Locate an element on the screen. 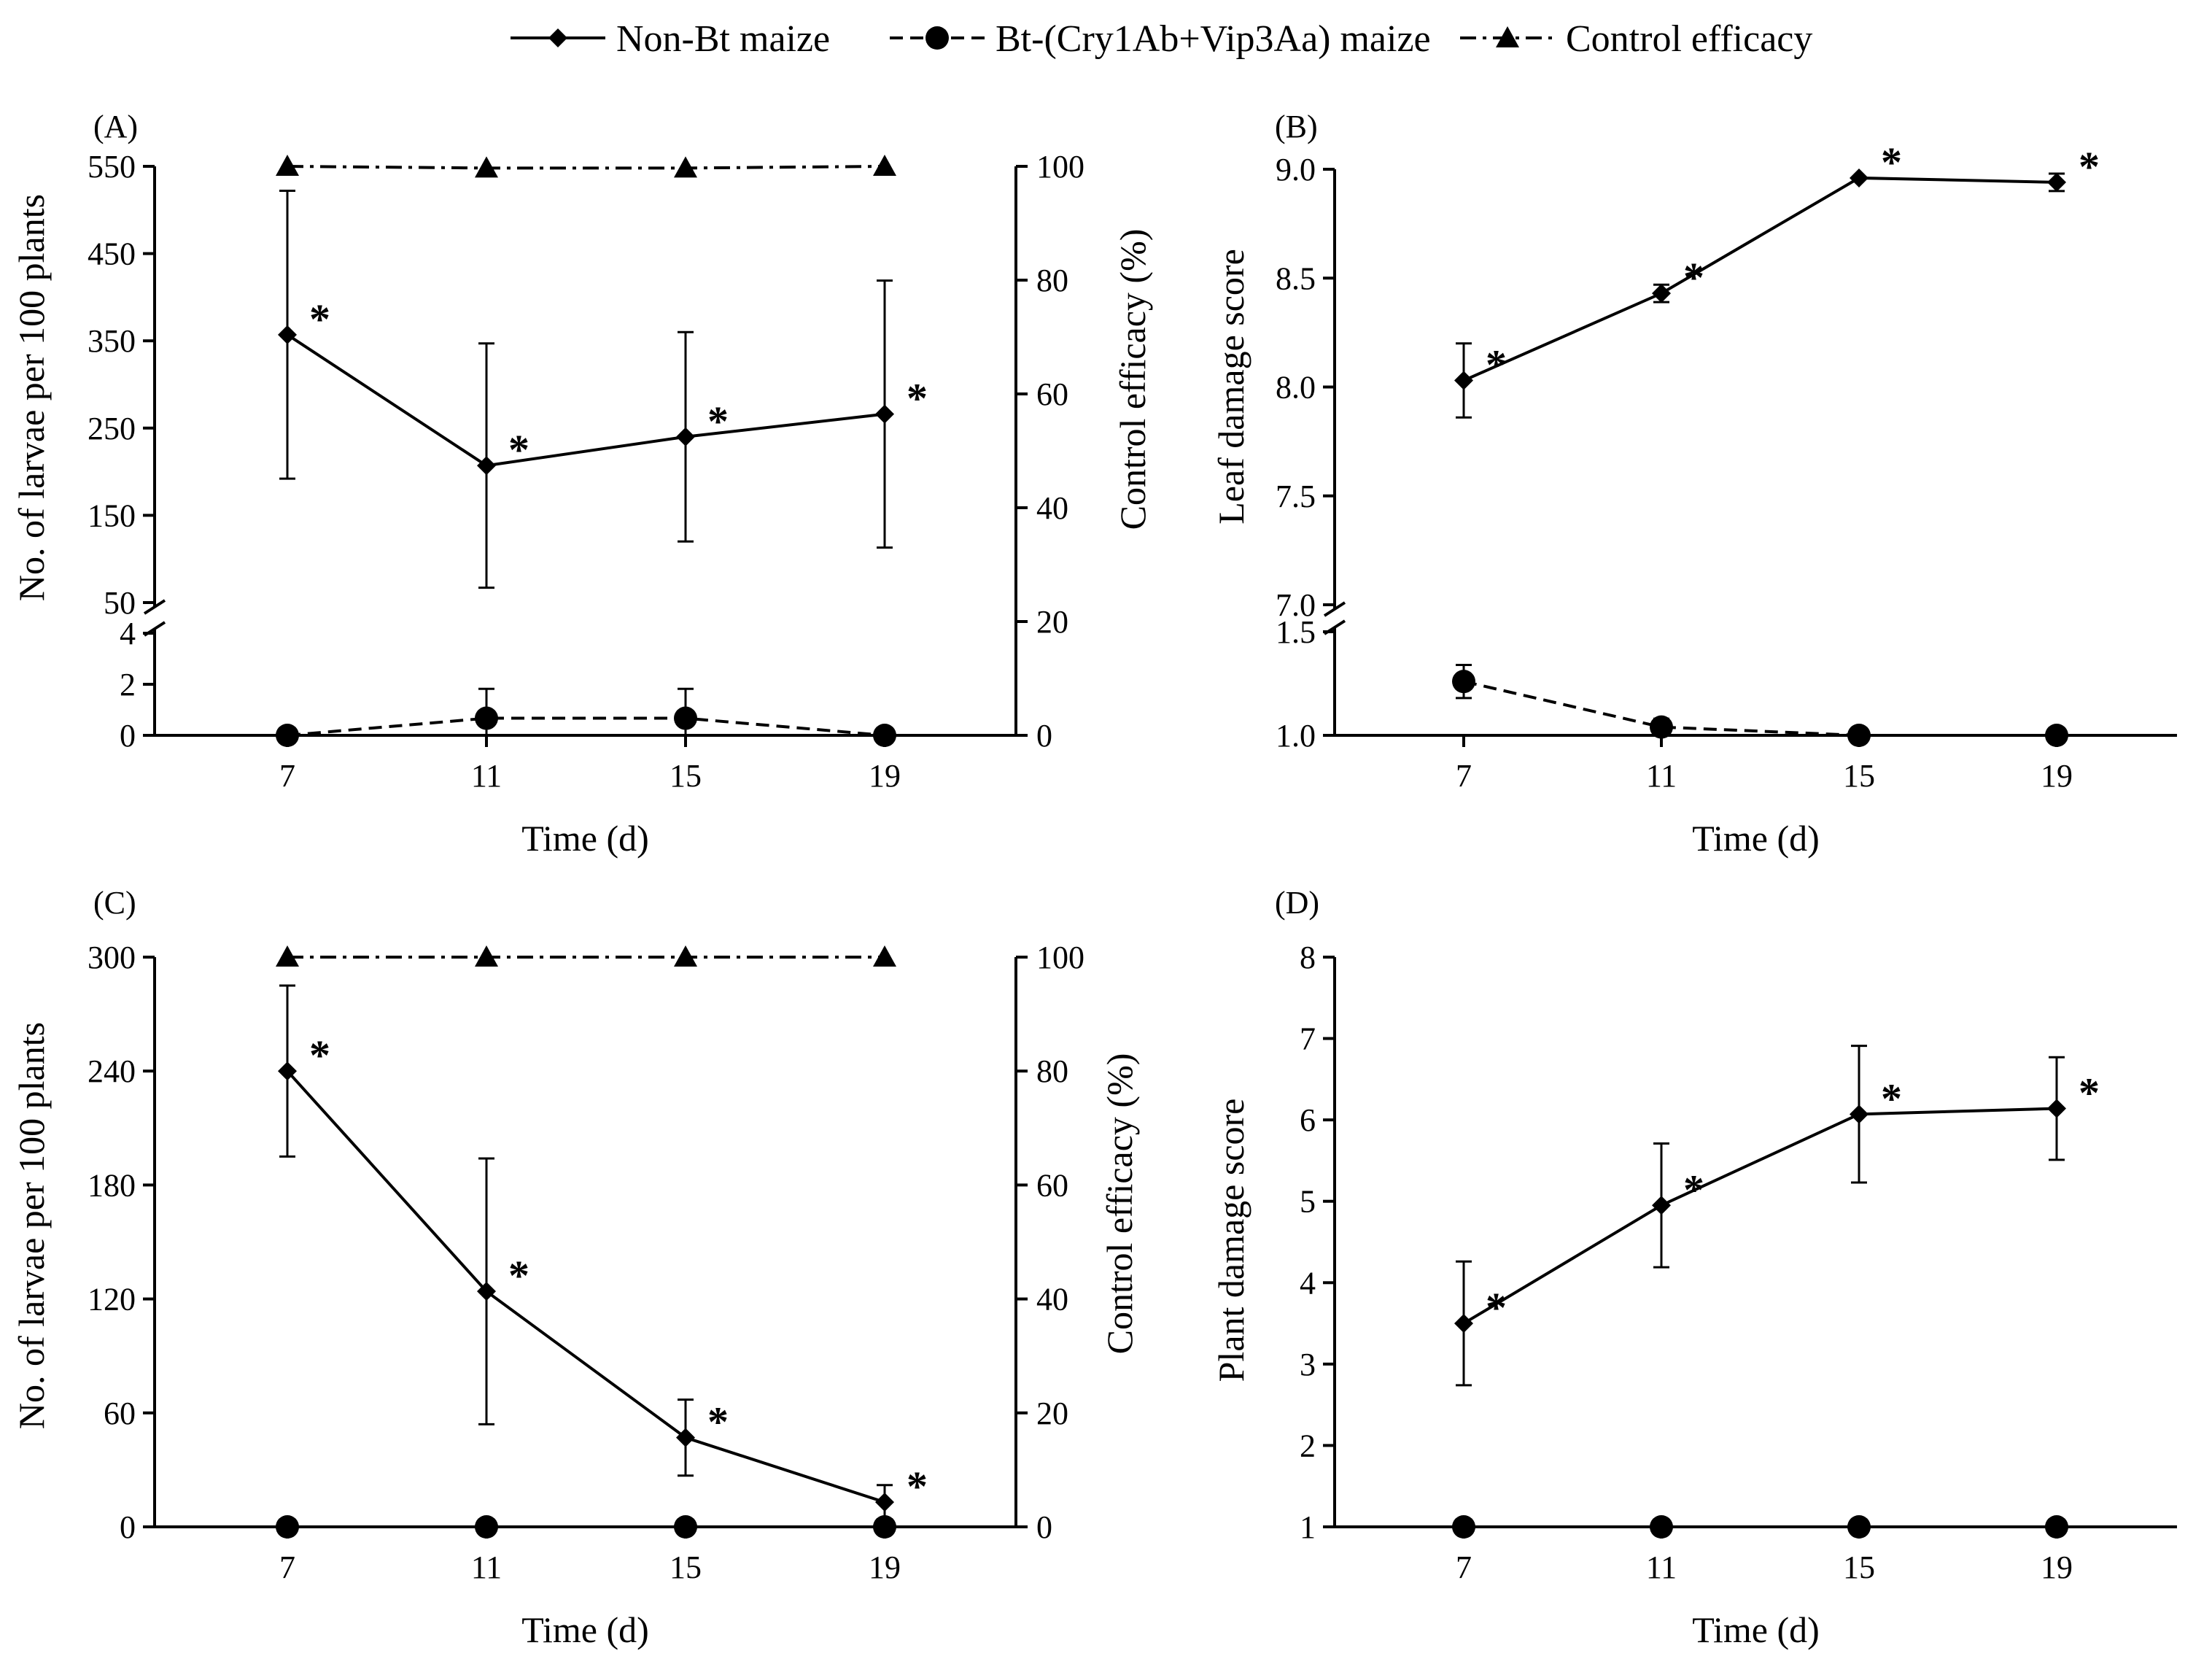 The height and width of the screenshot is (1664, 2212). y-tick-label: 240 is located at coordinates (112, 1071).